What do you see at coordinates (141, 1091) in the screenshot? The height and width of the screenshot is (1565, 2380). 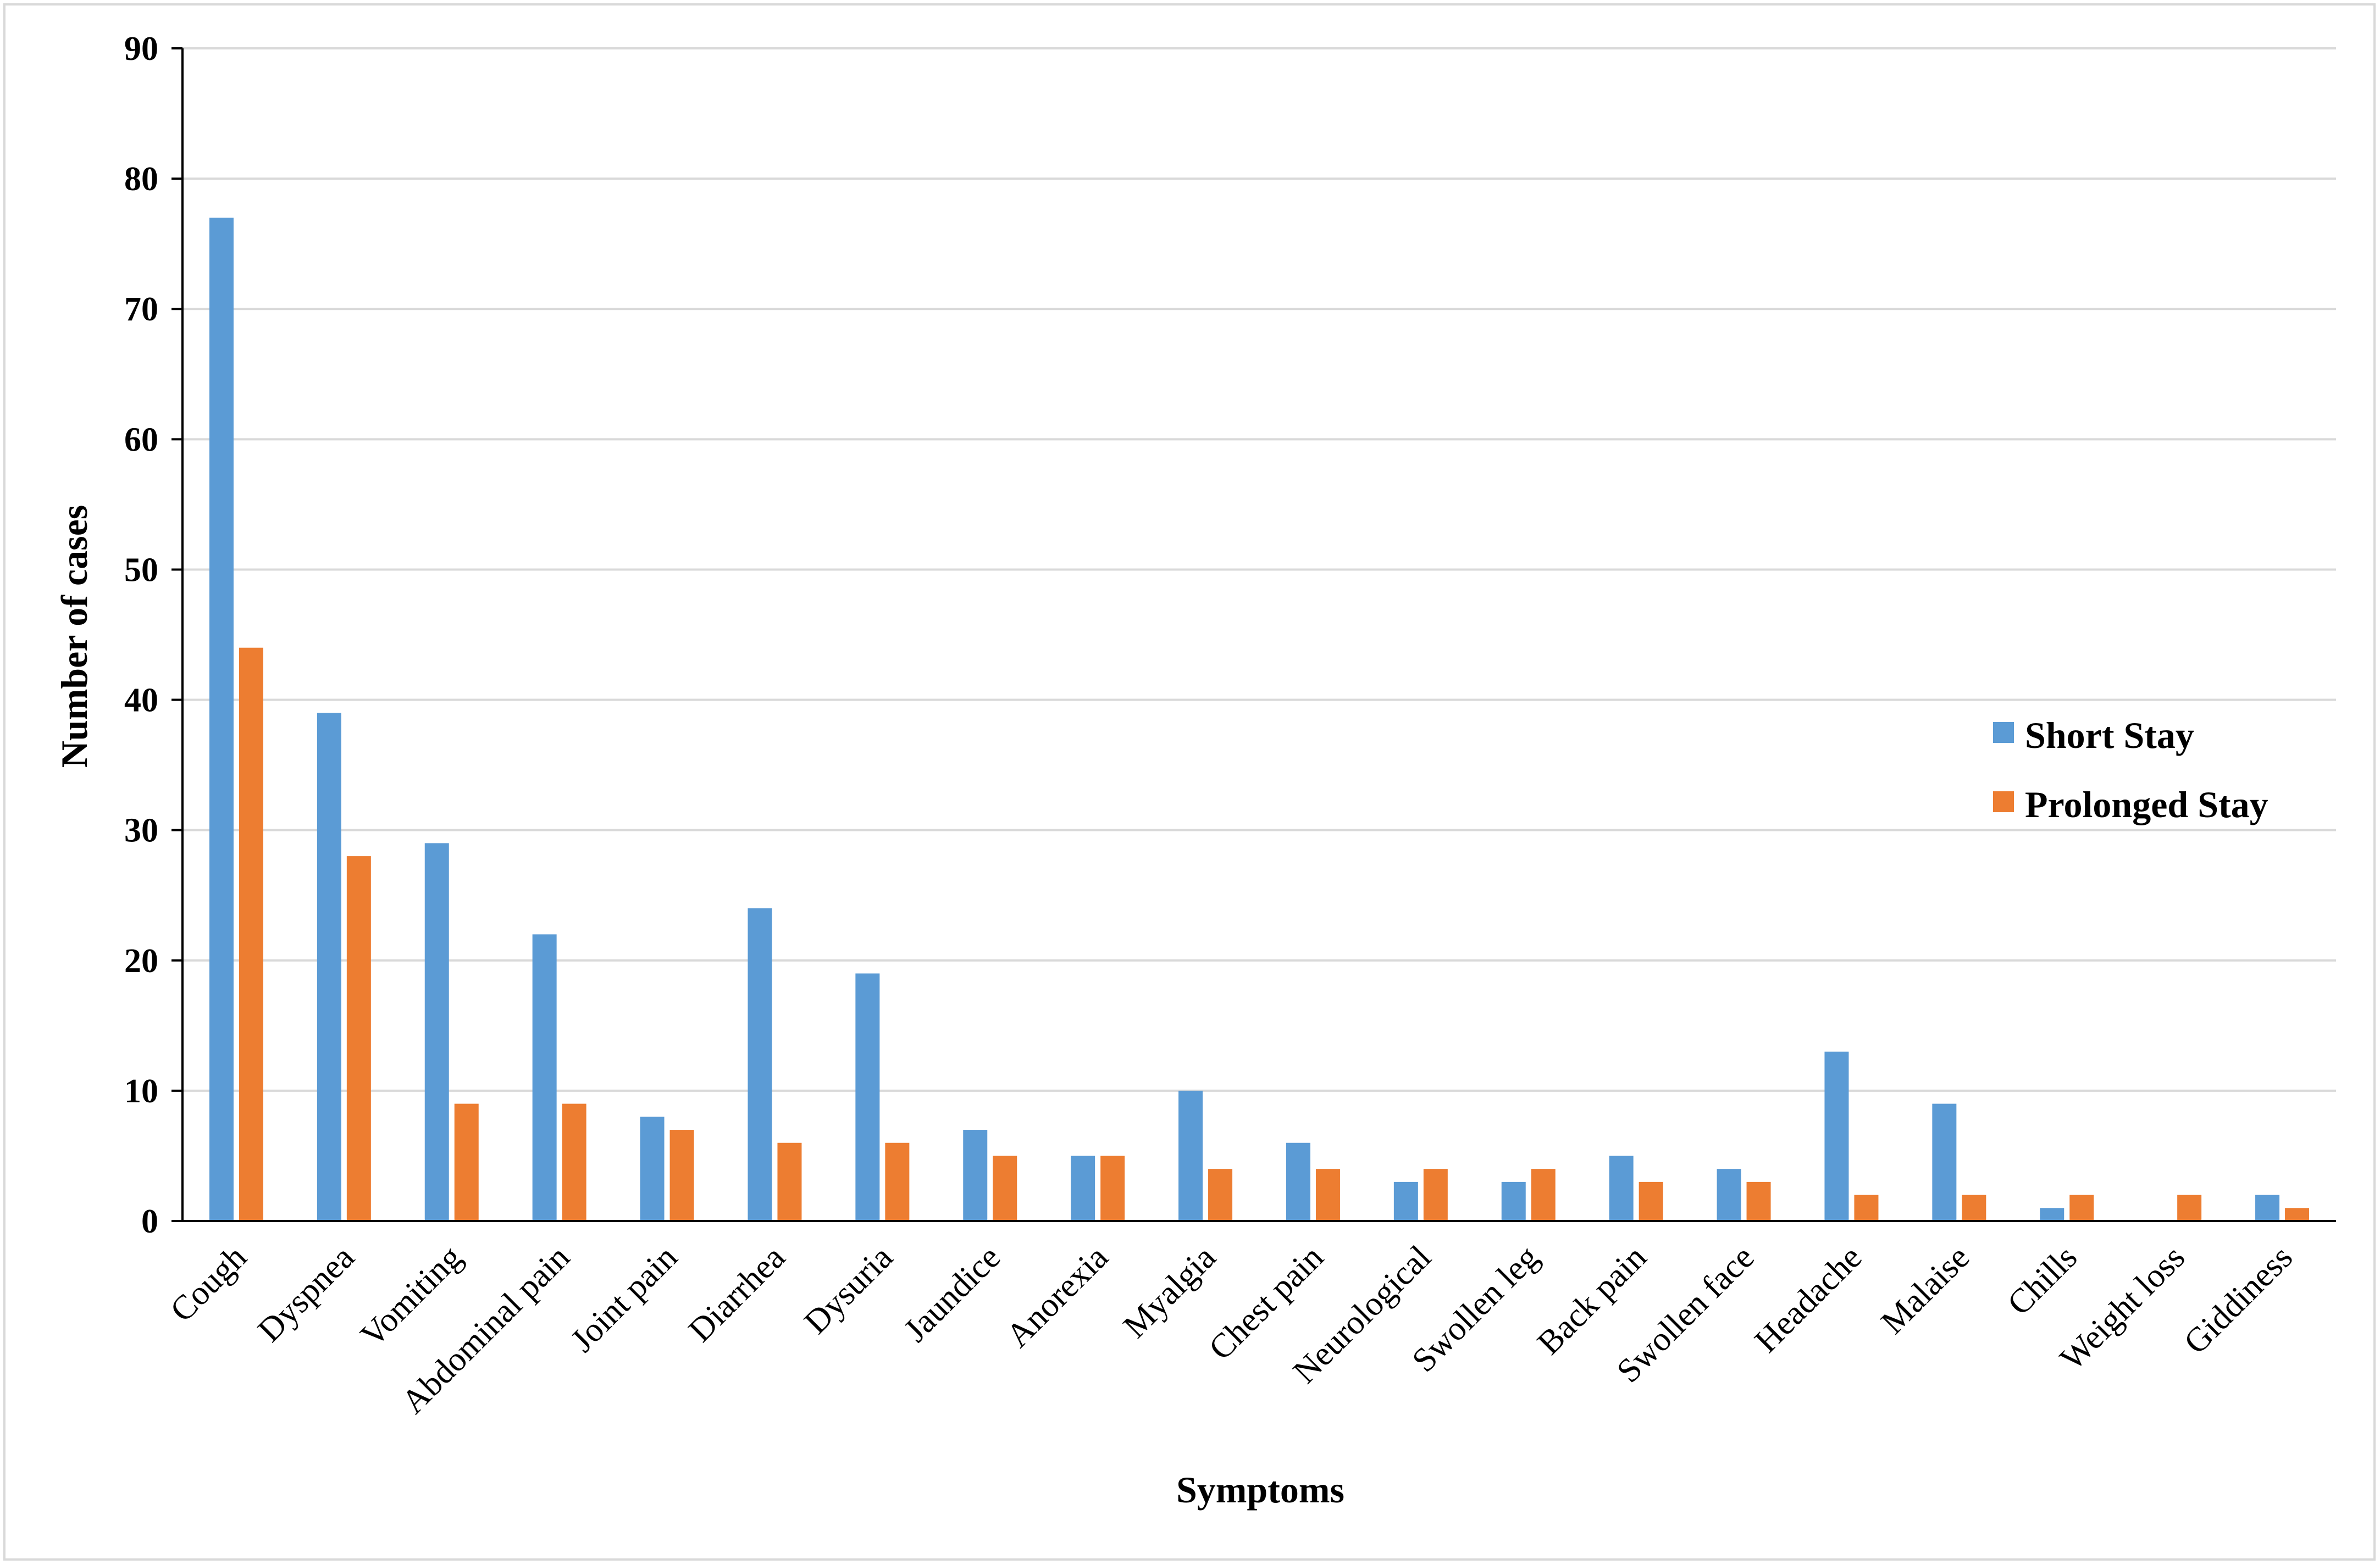 I see `y-tick-label: 10` at bounding box center [141, 1091].